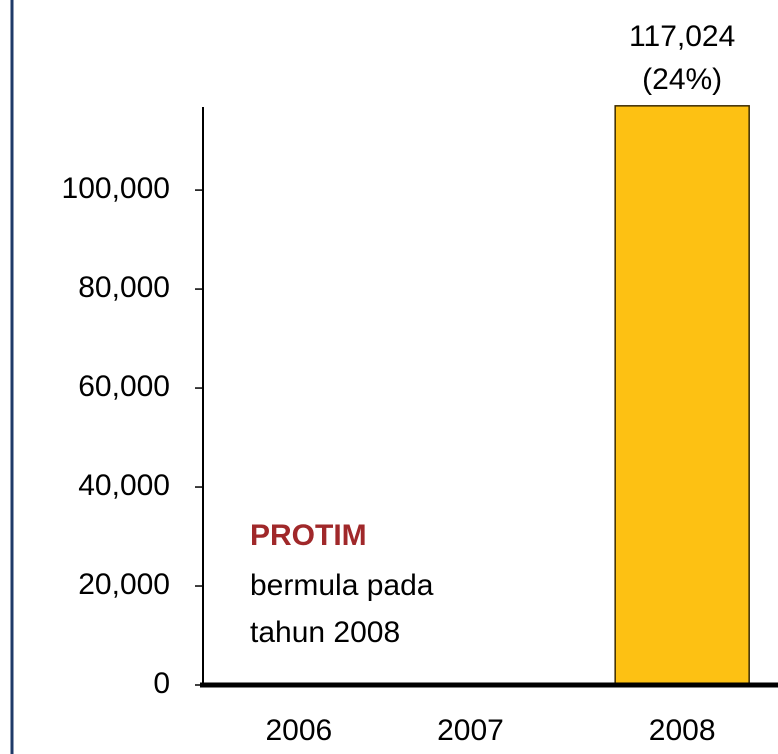 The image size is (778, 754). Describe the element at coordinates (682, 79) in the screenshot. I see `annotation: (24%)` at that location.